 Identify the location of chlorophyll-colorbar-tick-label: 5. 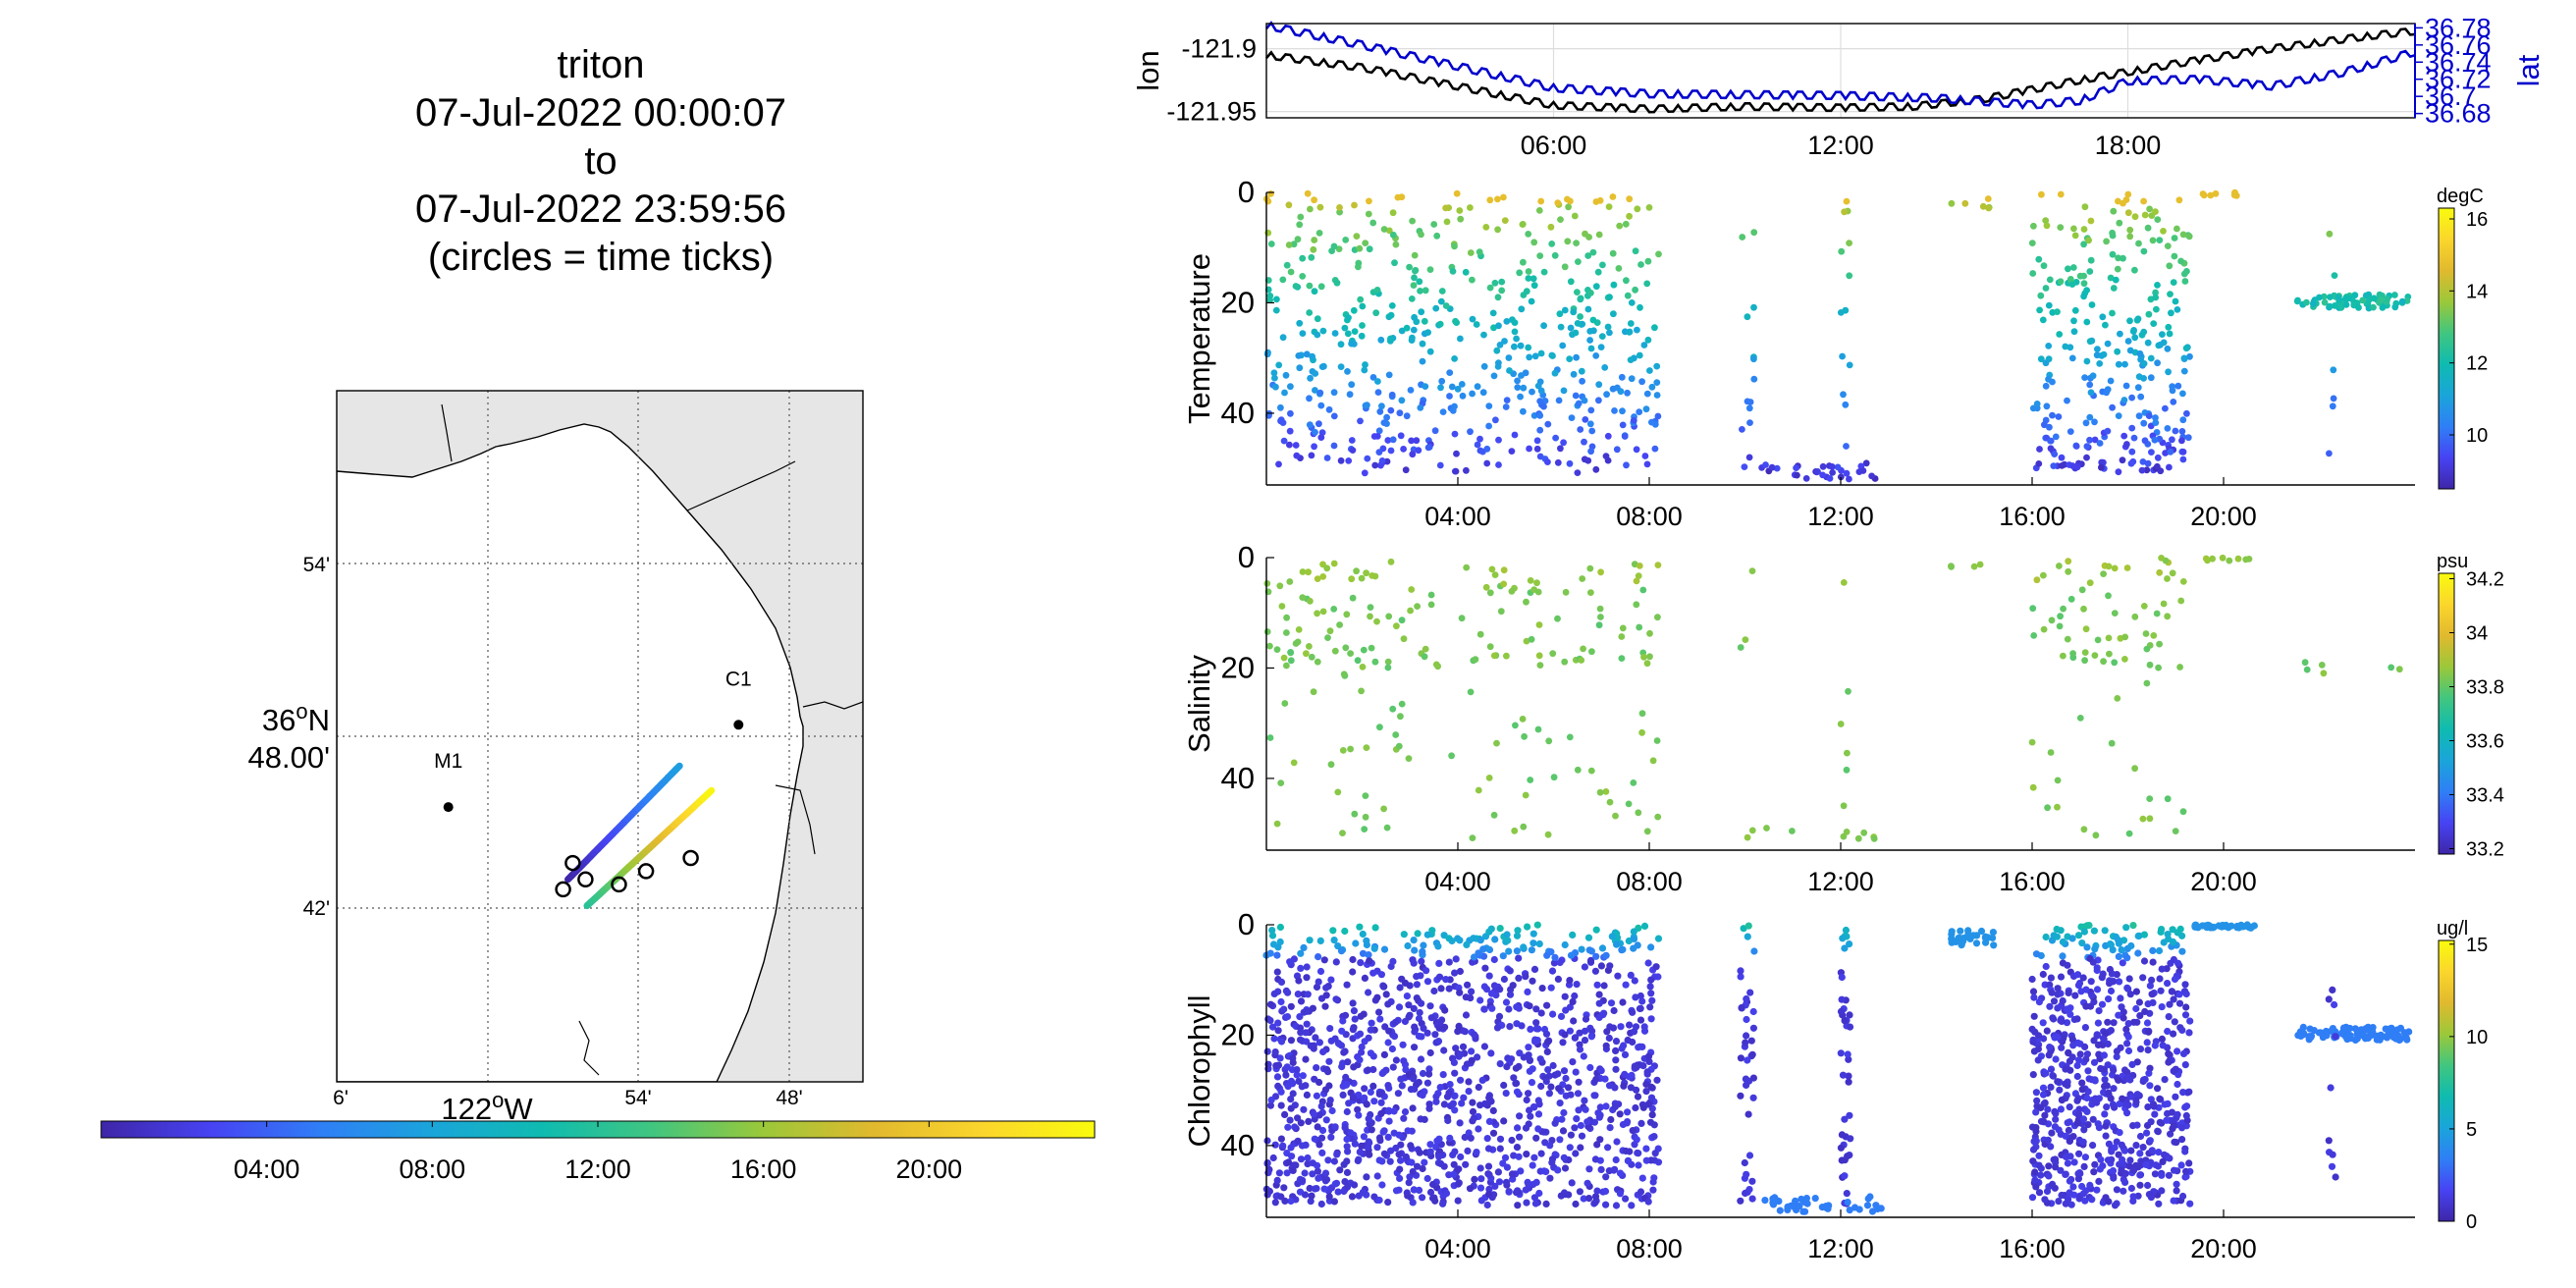
(2471, 1130).